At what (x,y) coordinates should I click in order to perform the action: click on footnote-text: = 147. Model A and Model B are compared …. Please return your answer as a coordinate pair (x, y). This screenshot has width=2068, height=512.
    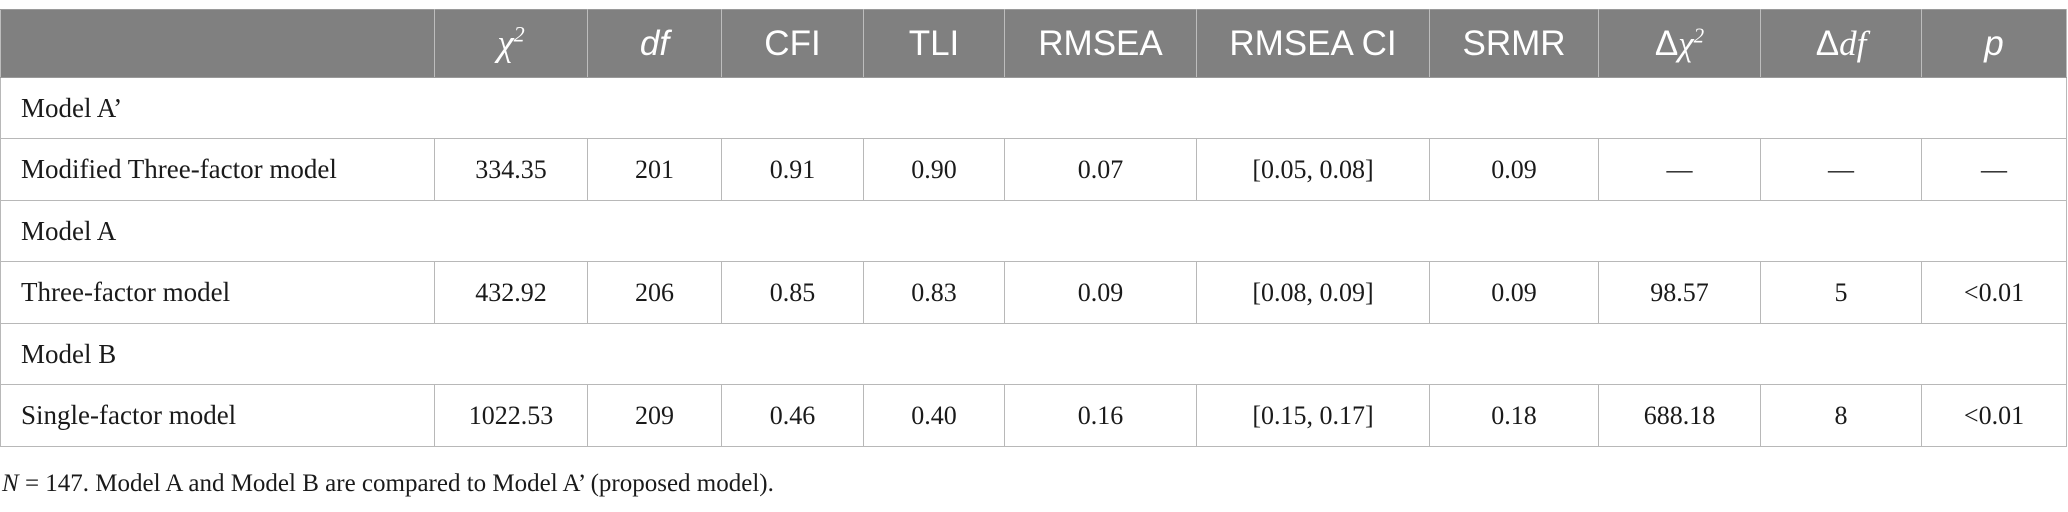
    Looking at the image, I should click on (396, 483).